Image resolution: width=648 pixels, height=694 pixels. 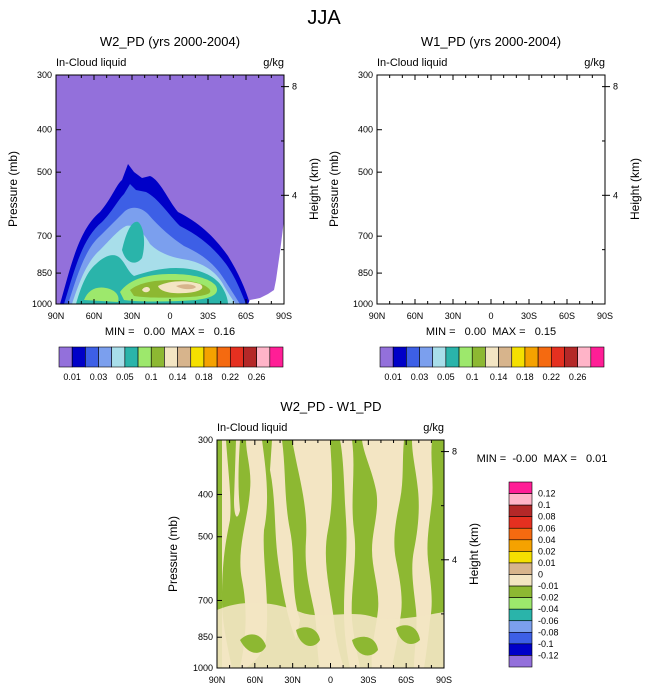 What do you see at coordinates (500, 287) in the screenshot?
I see `contour-level-0.12` at bounding box center [500, 287].